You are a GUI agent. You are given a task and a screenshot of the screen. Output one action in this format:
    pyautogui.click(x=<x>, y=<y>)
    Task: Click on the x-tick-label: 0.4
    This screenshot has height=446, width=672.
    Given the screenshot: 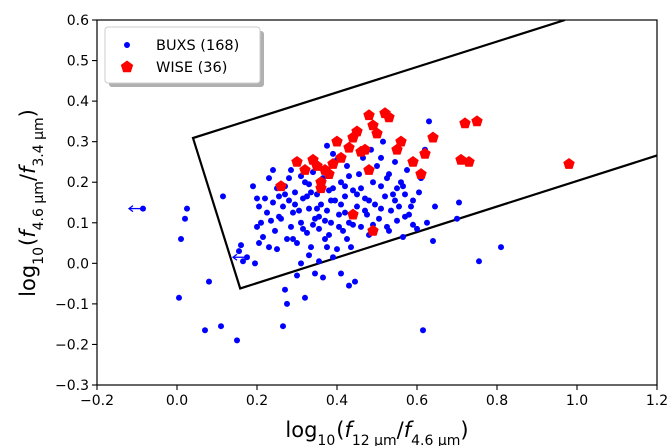 What is the action you would take?
    pyautogui.click(x=337, y=401)
    